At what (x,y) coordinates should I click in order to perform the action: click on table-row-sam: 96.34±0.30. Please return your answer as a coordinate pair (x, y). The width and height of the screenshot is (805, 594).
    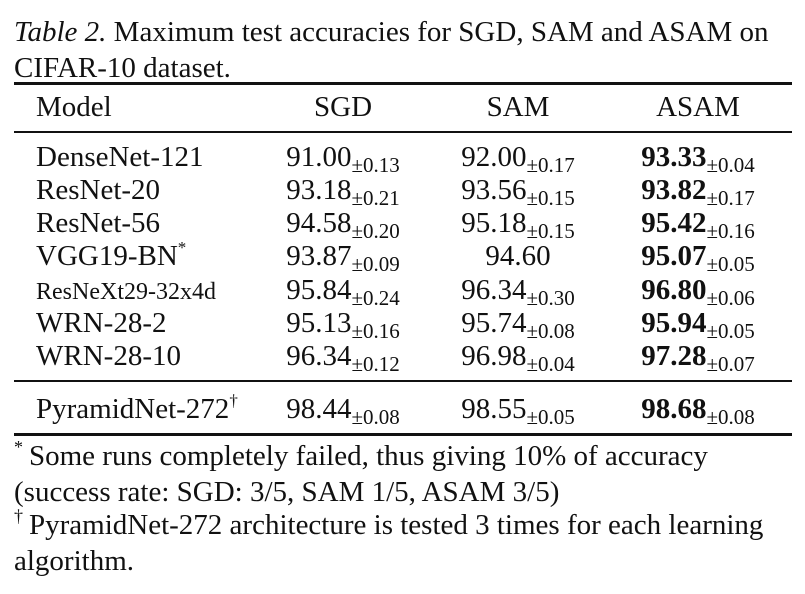
    Looking at the image, I should click on (518, 292).